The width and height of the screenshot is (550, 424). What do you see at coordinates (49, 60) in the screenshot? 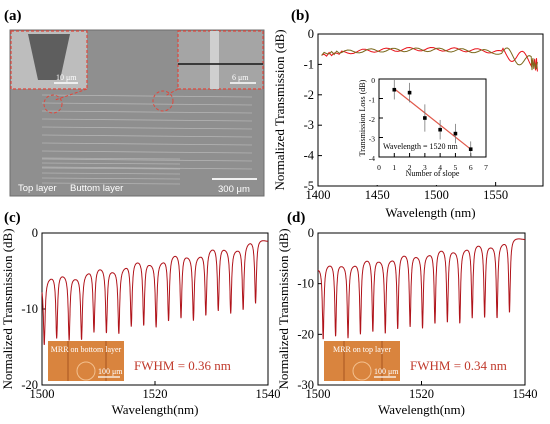
I see `sem-inset-left: 10 μm` at bounding box center [49, 60].